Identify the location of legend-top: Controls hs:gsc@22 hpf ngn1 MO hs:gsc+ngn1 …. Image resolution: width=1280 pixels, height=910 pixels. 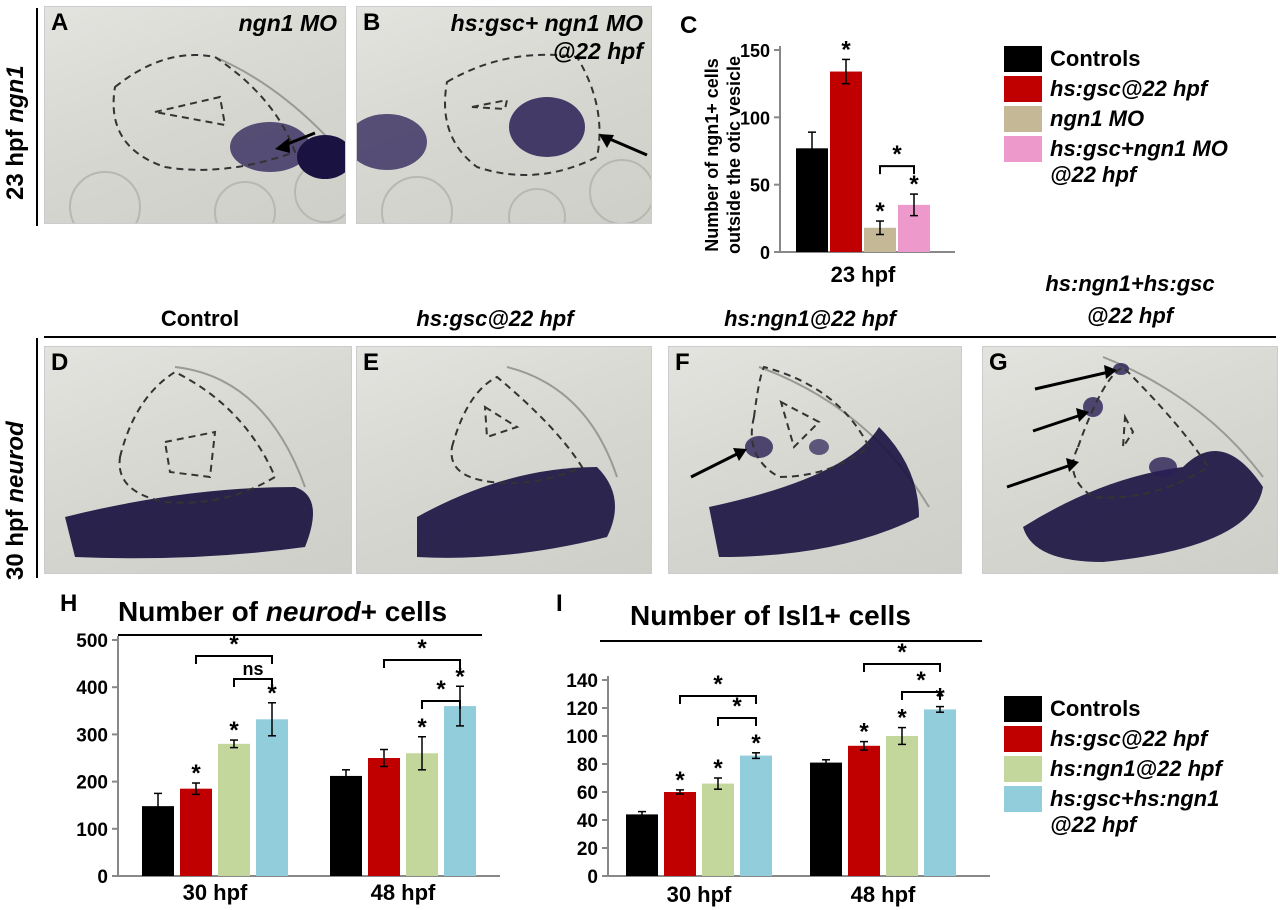
(1116, 119).